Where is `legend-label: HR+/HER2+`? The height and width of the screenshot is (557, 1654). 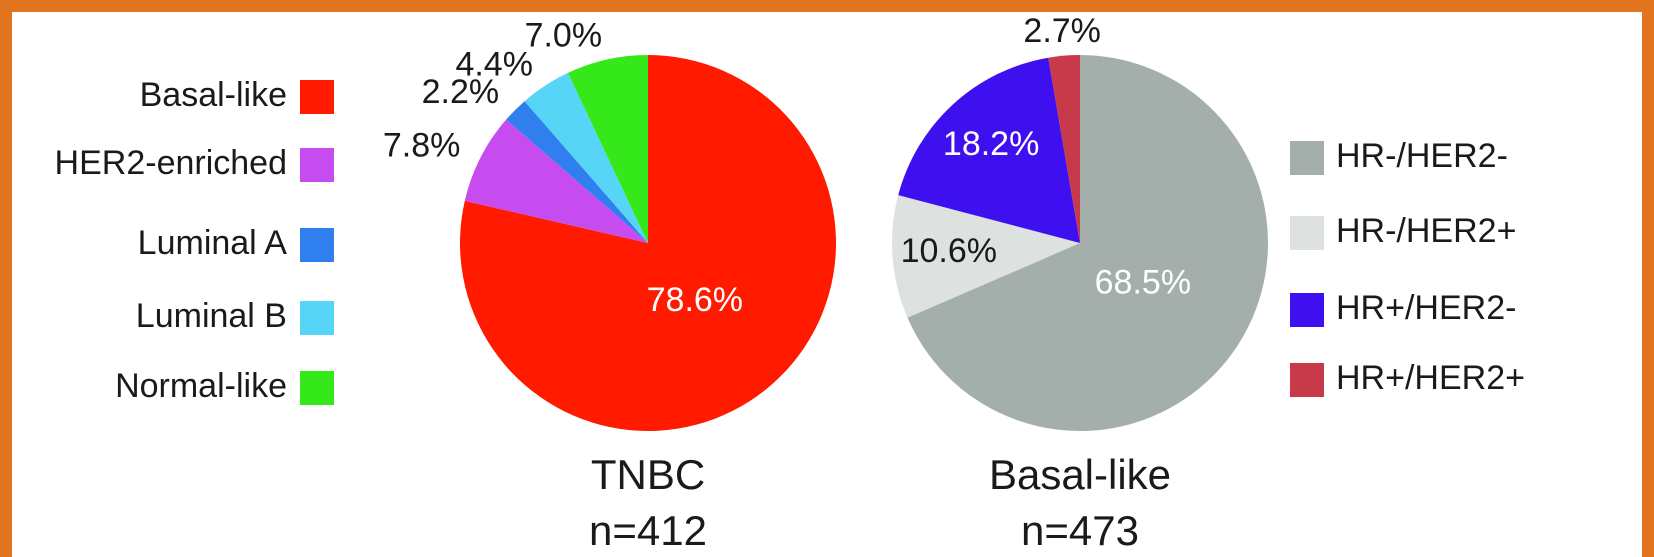 legend-label: HR+/HER2+ is located at coordinates (1430, 378).